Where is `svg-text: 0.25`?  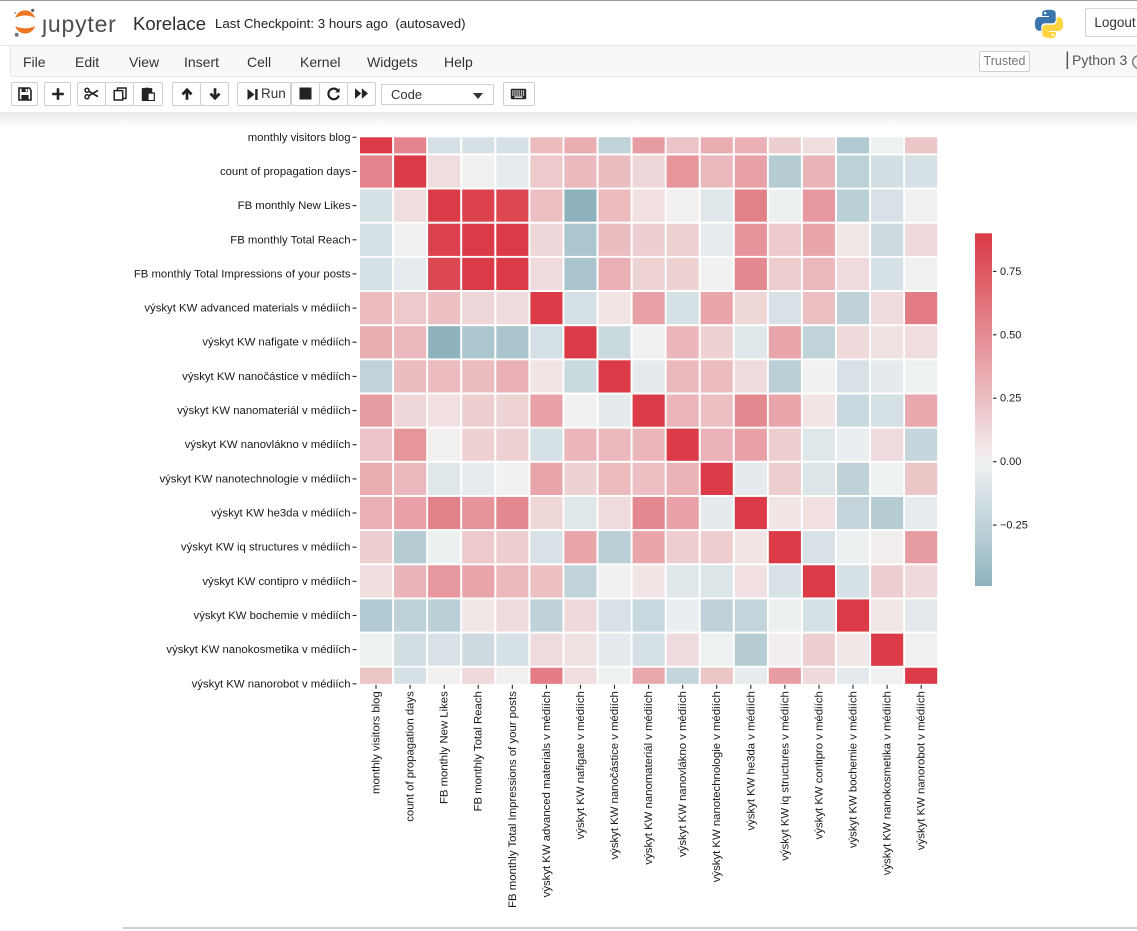 svg-text: 0.25 is located at coordinates (1010, 399).